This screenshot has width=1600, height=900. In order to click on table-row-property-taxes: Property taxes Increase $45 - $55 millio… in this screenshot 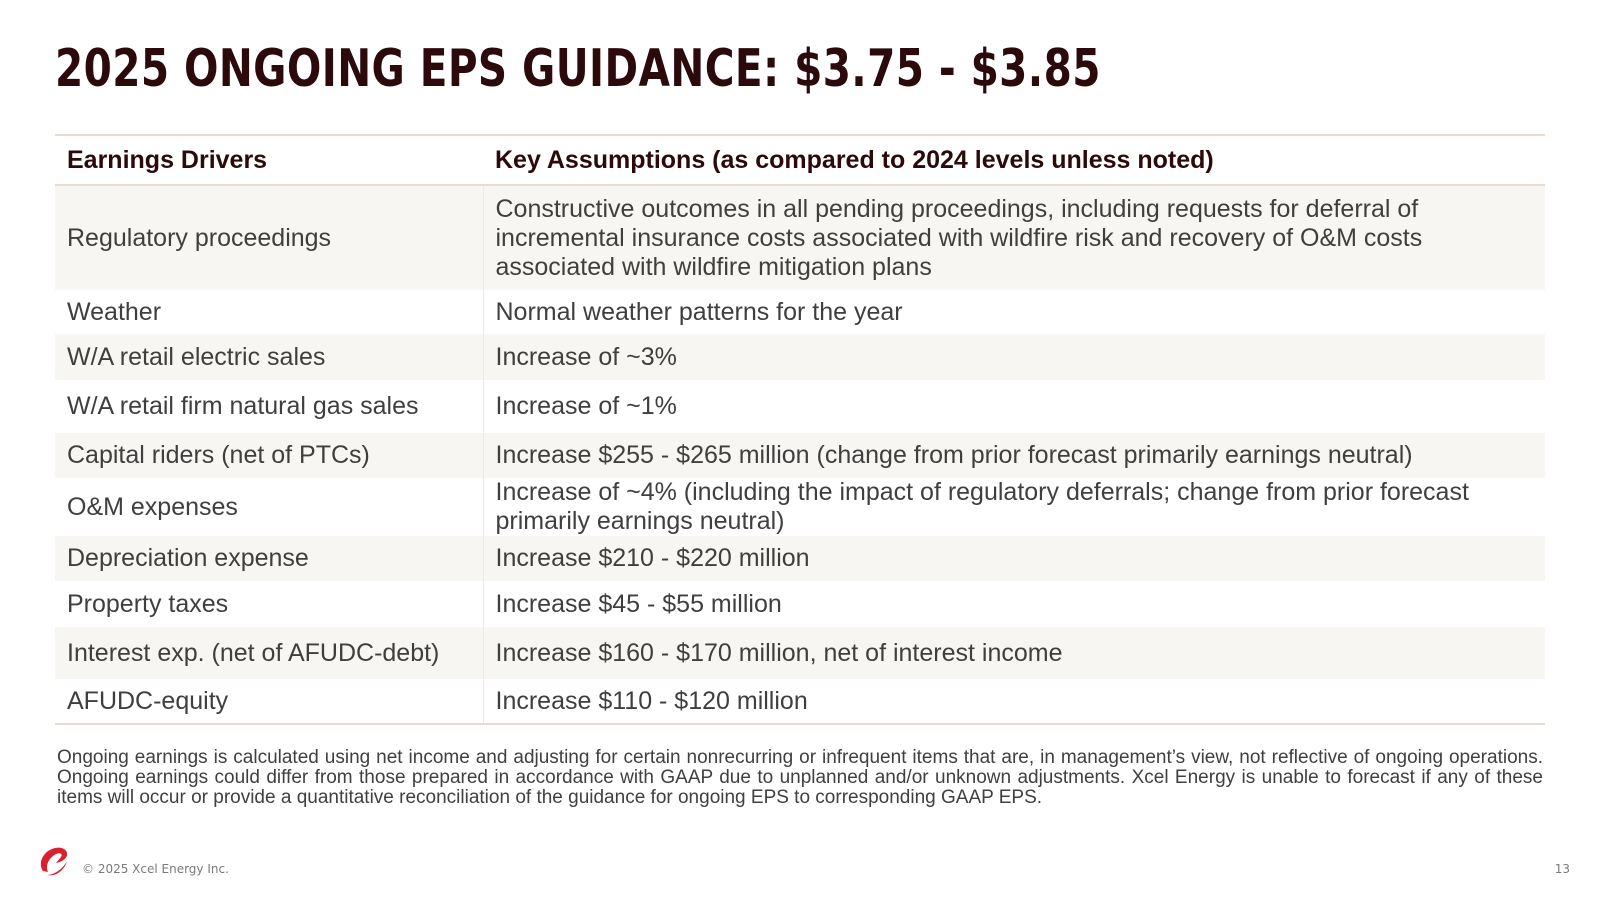, I will do `click(800, 604)`.